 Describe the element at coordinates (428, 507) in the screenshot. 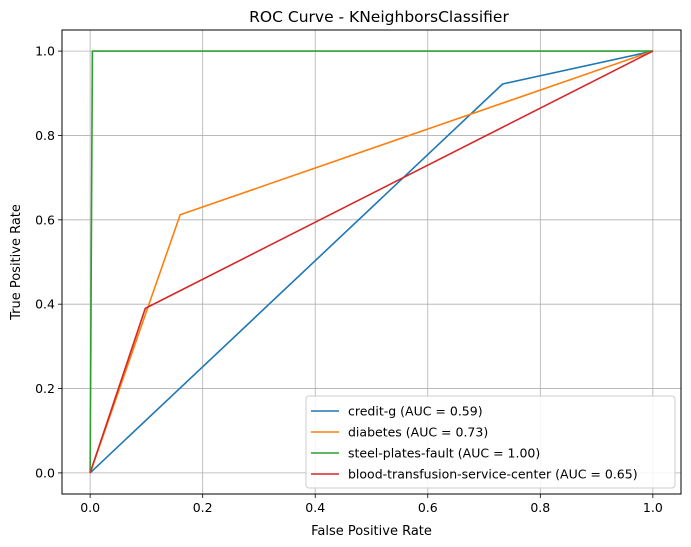

I see `x-tick-label: 0.6` at that location.